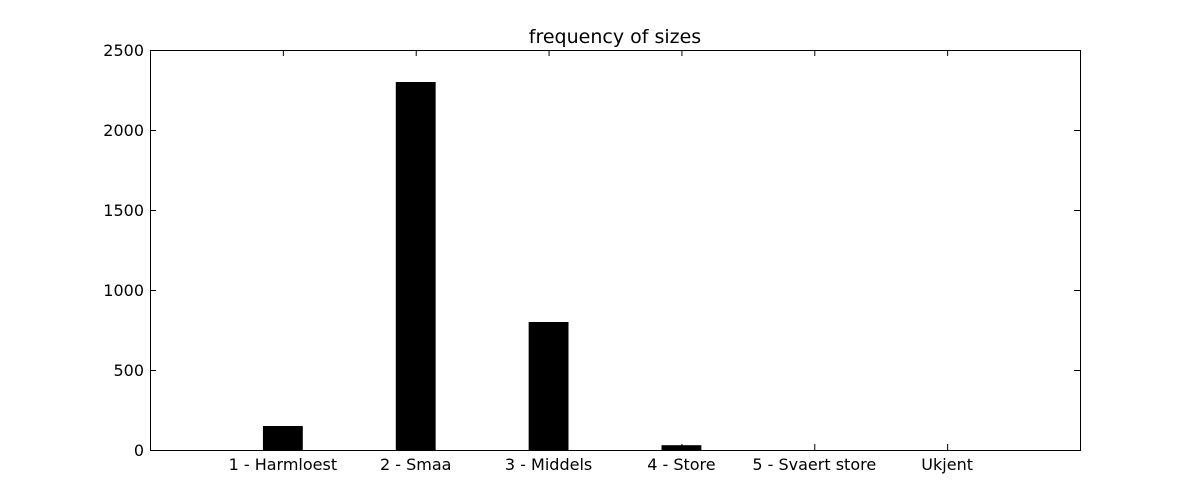 The image size is (1200, 500). Describe the element at coordinates (123, 130) in the screenshot. I see `y-tick-label: 2000` at that location.